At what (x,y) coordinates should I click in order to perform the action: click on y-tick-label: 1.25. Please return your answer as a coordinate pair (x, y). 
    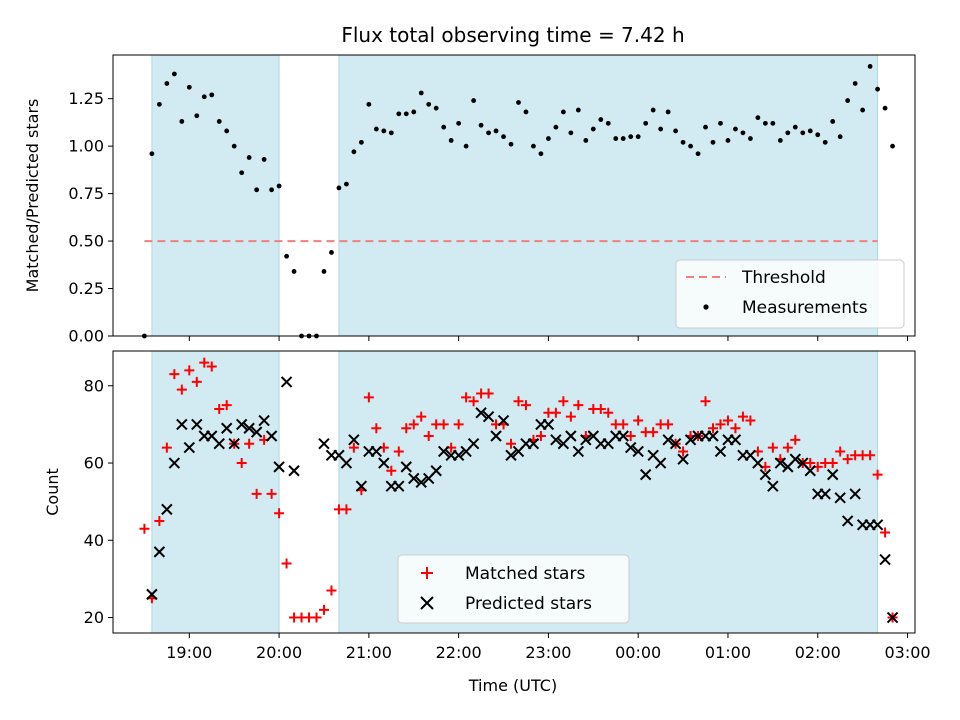
    Looking at the image, I should click on (86, 98).